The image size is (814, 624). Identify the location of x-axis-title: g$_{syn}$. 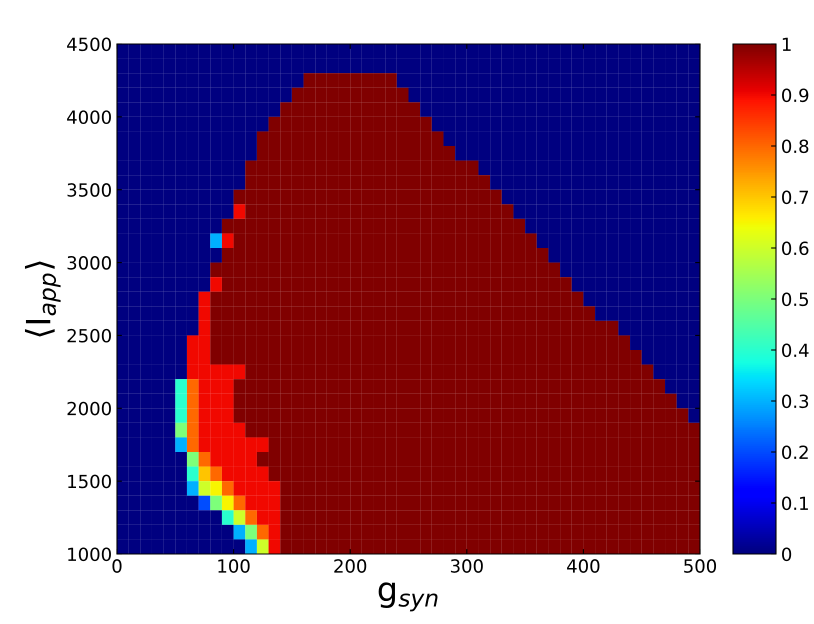
(408, 597).